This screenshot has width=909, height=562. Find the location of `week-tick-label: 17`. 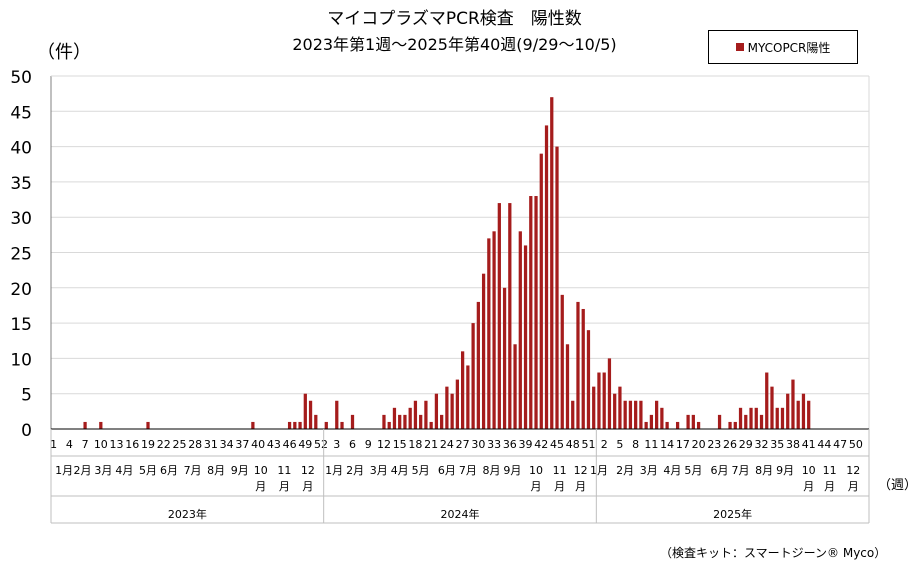

week-tick-label: 17 is located at coordinates (683, 444).